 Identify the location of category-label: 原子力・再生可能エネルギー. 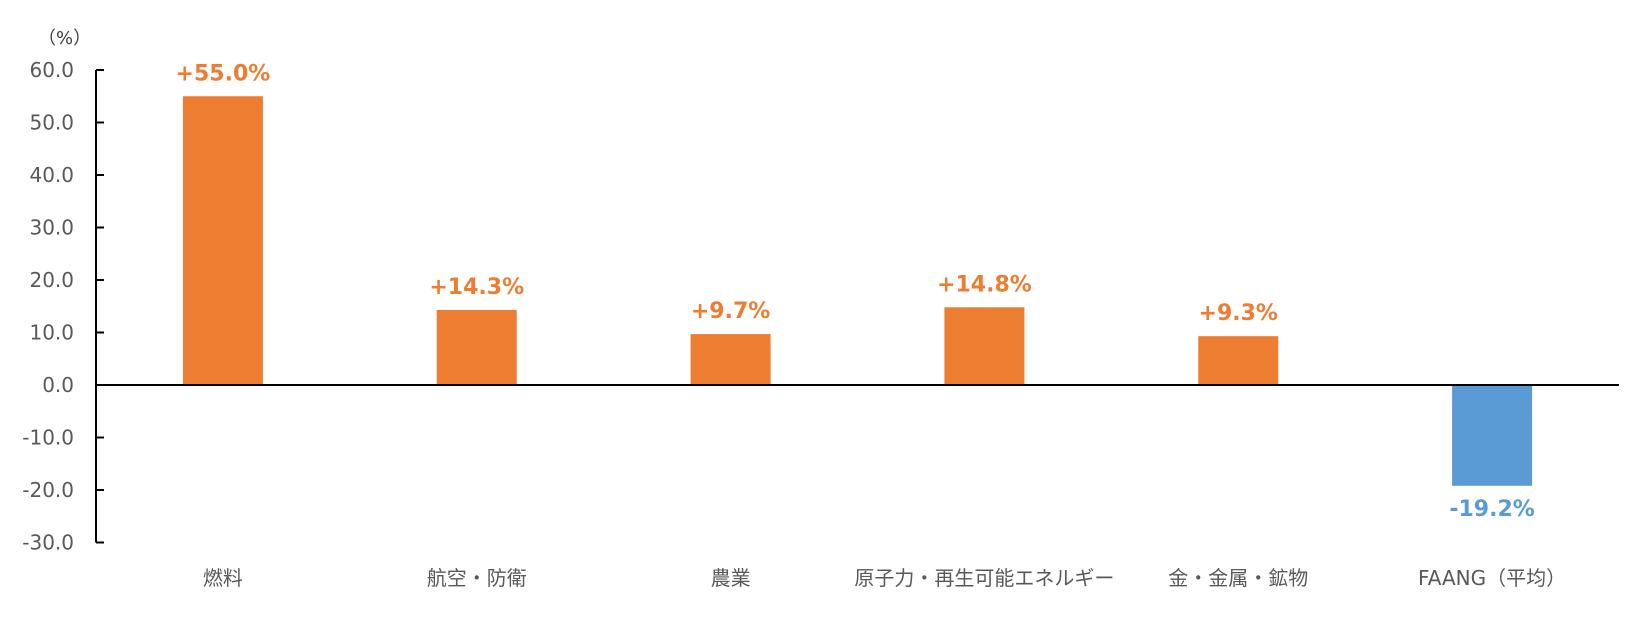
(984, 578).